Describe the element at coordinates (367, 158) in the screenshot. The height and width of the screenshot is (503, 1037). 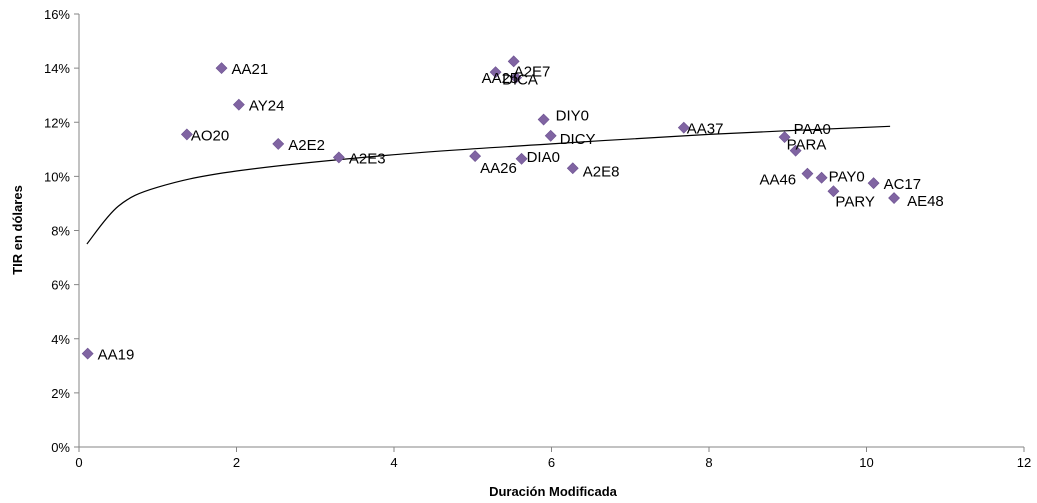
I see `data-point-label: A2E3` at that location.